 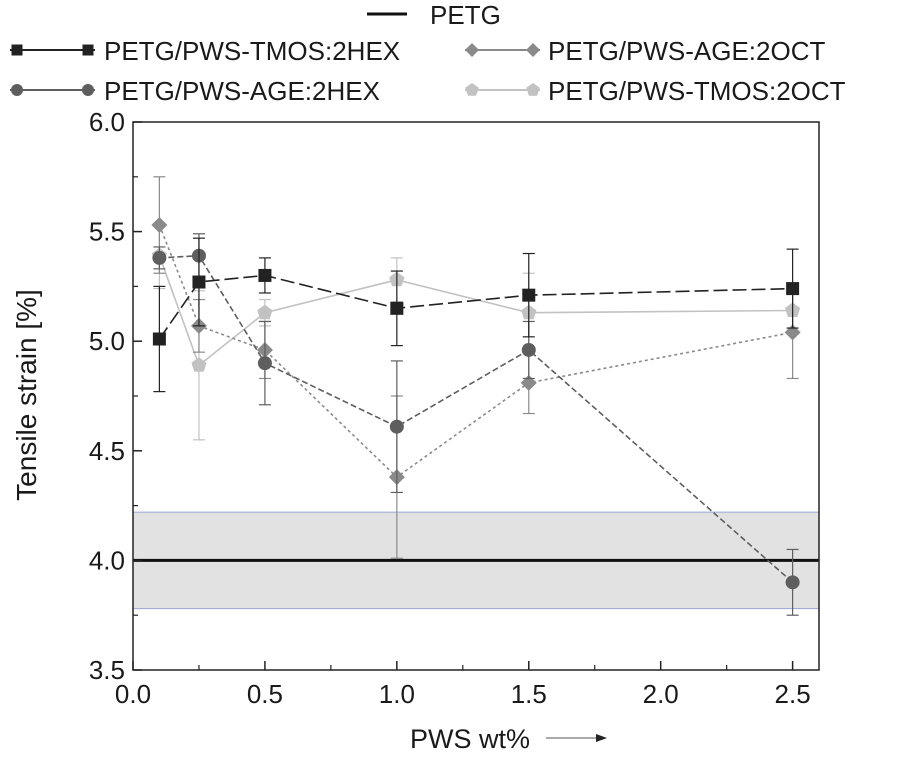 I want to click on legend-item-petg: PETG, so click(x=434, y=15).